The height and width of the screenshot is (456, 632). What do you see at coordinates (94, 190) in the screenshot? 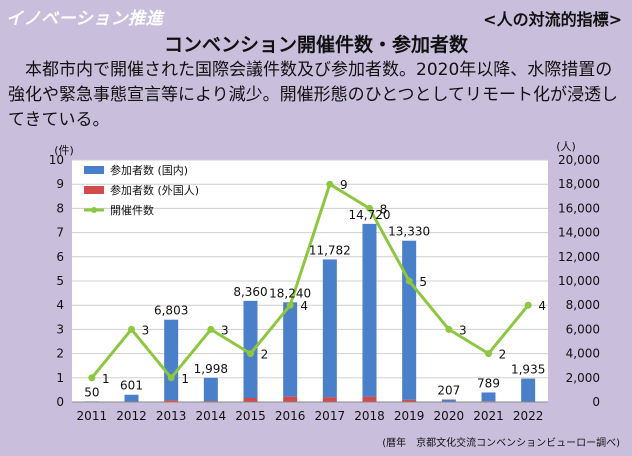
I see `legend-swatch-foreign` at bounding box center [94, 190].